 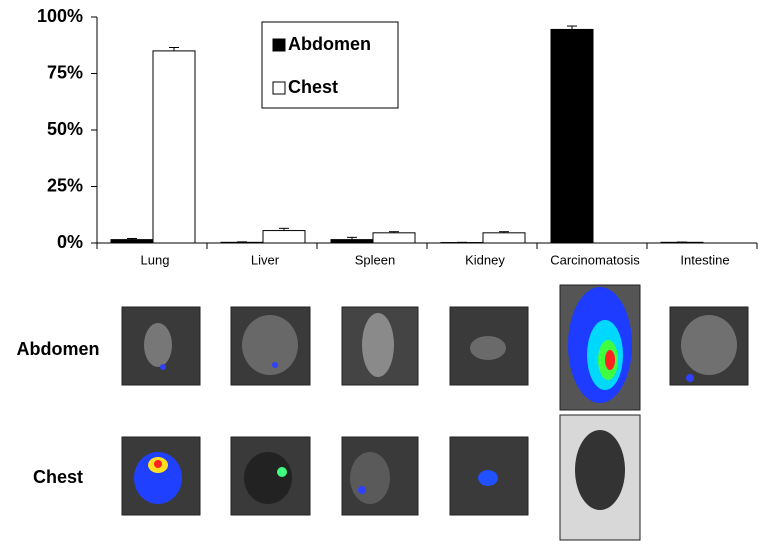 I want to click on x-tick-label: Liver, so click(x=265, y=259).